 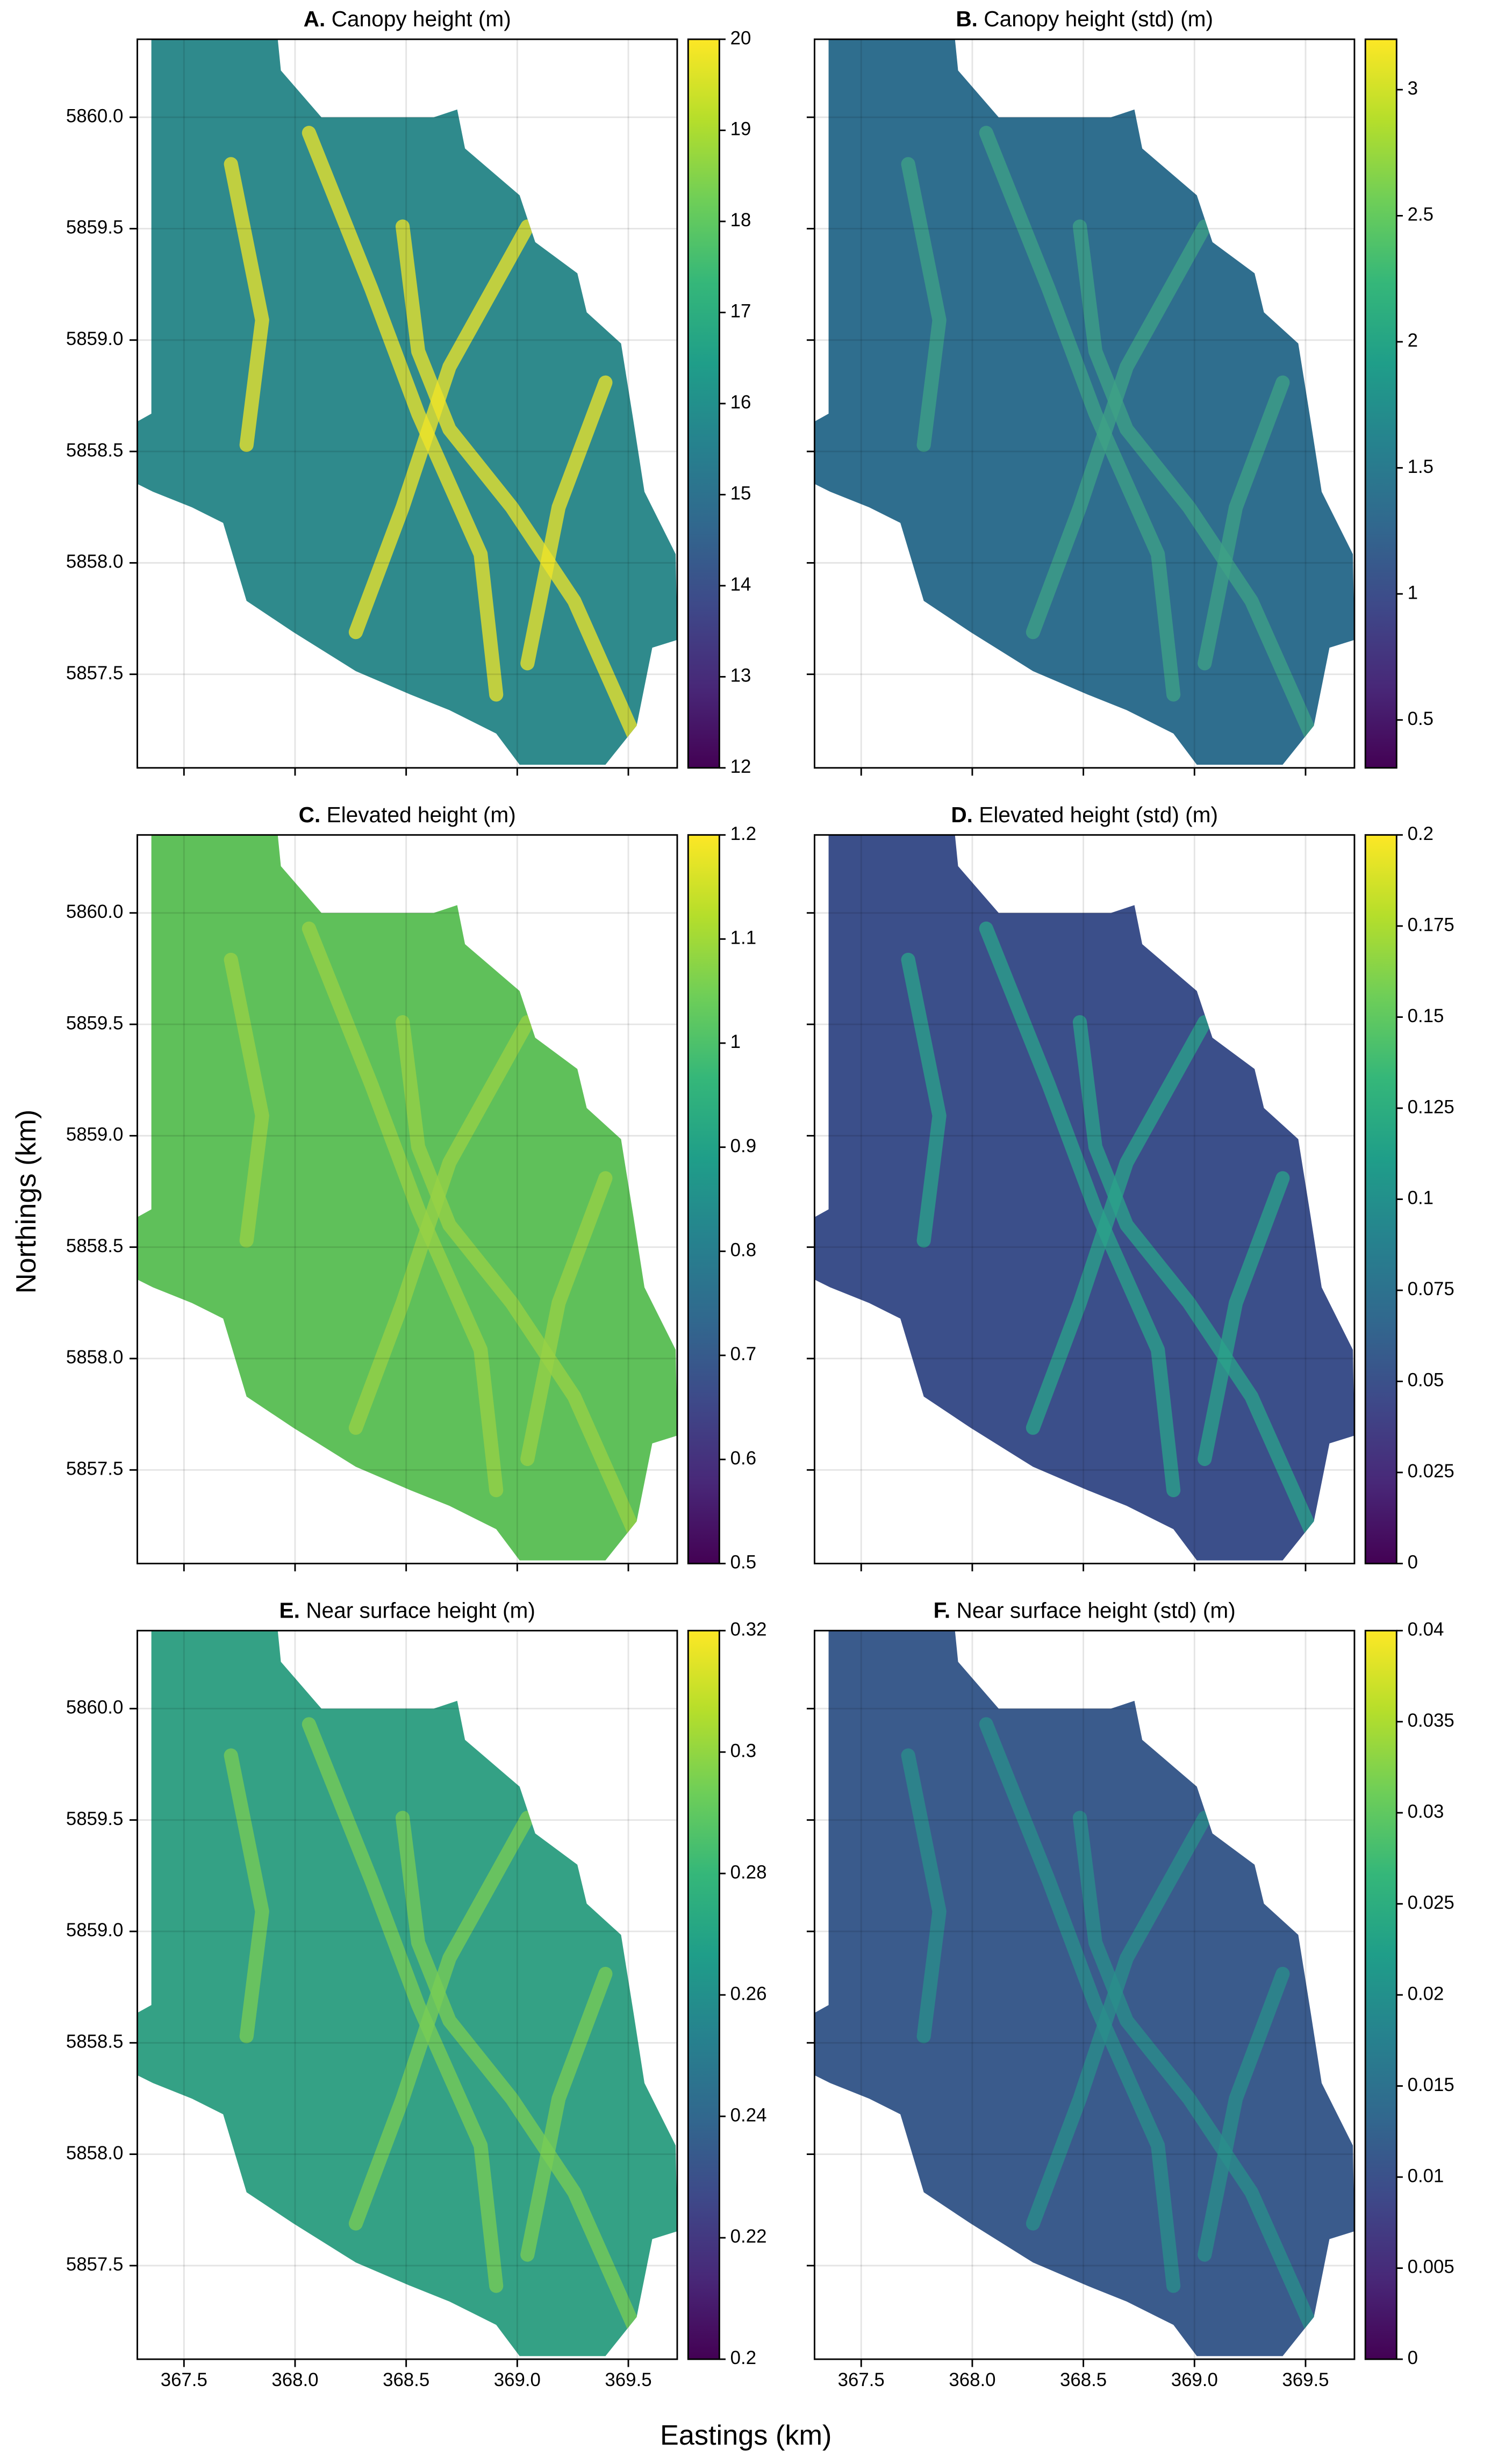 I want to click on panel-title: D. Elevated height (std) (m), so click(x=1084, y=814).